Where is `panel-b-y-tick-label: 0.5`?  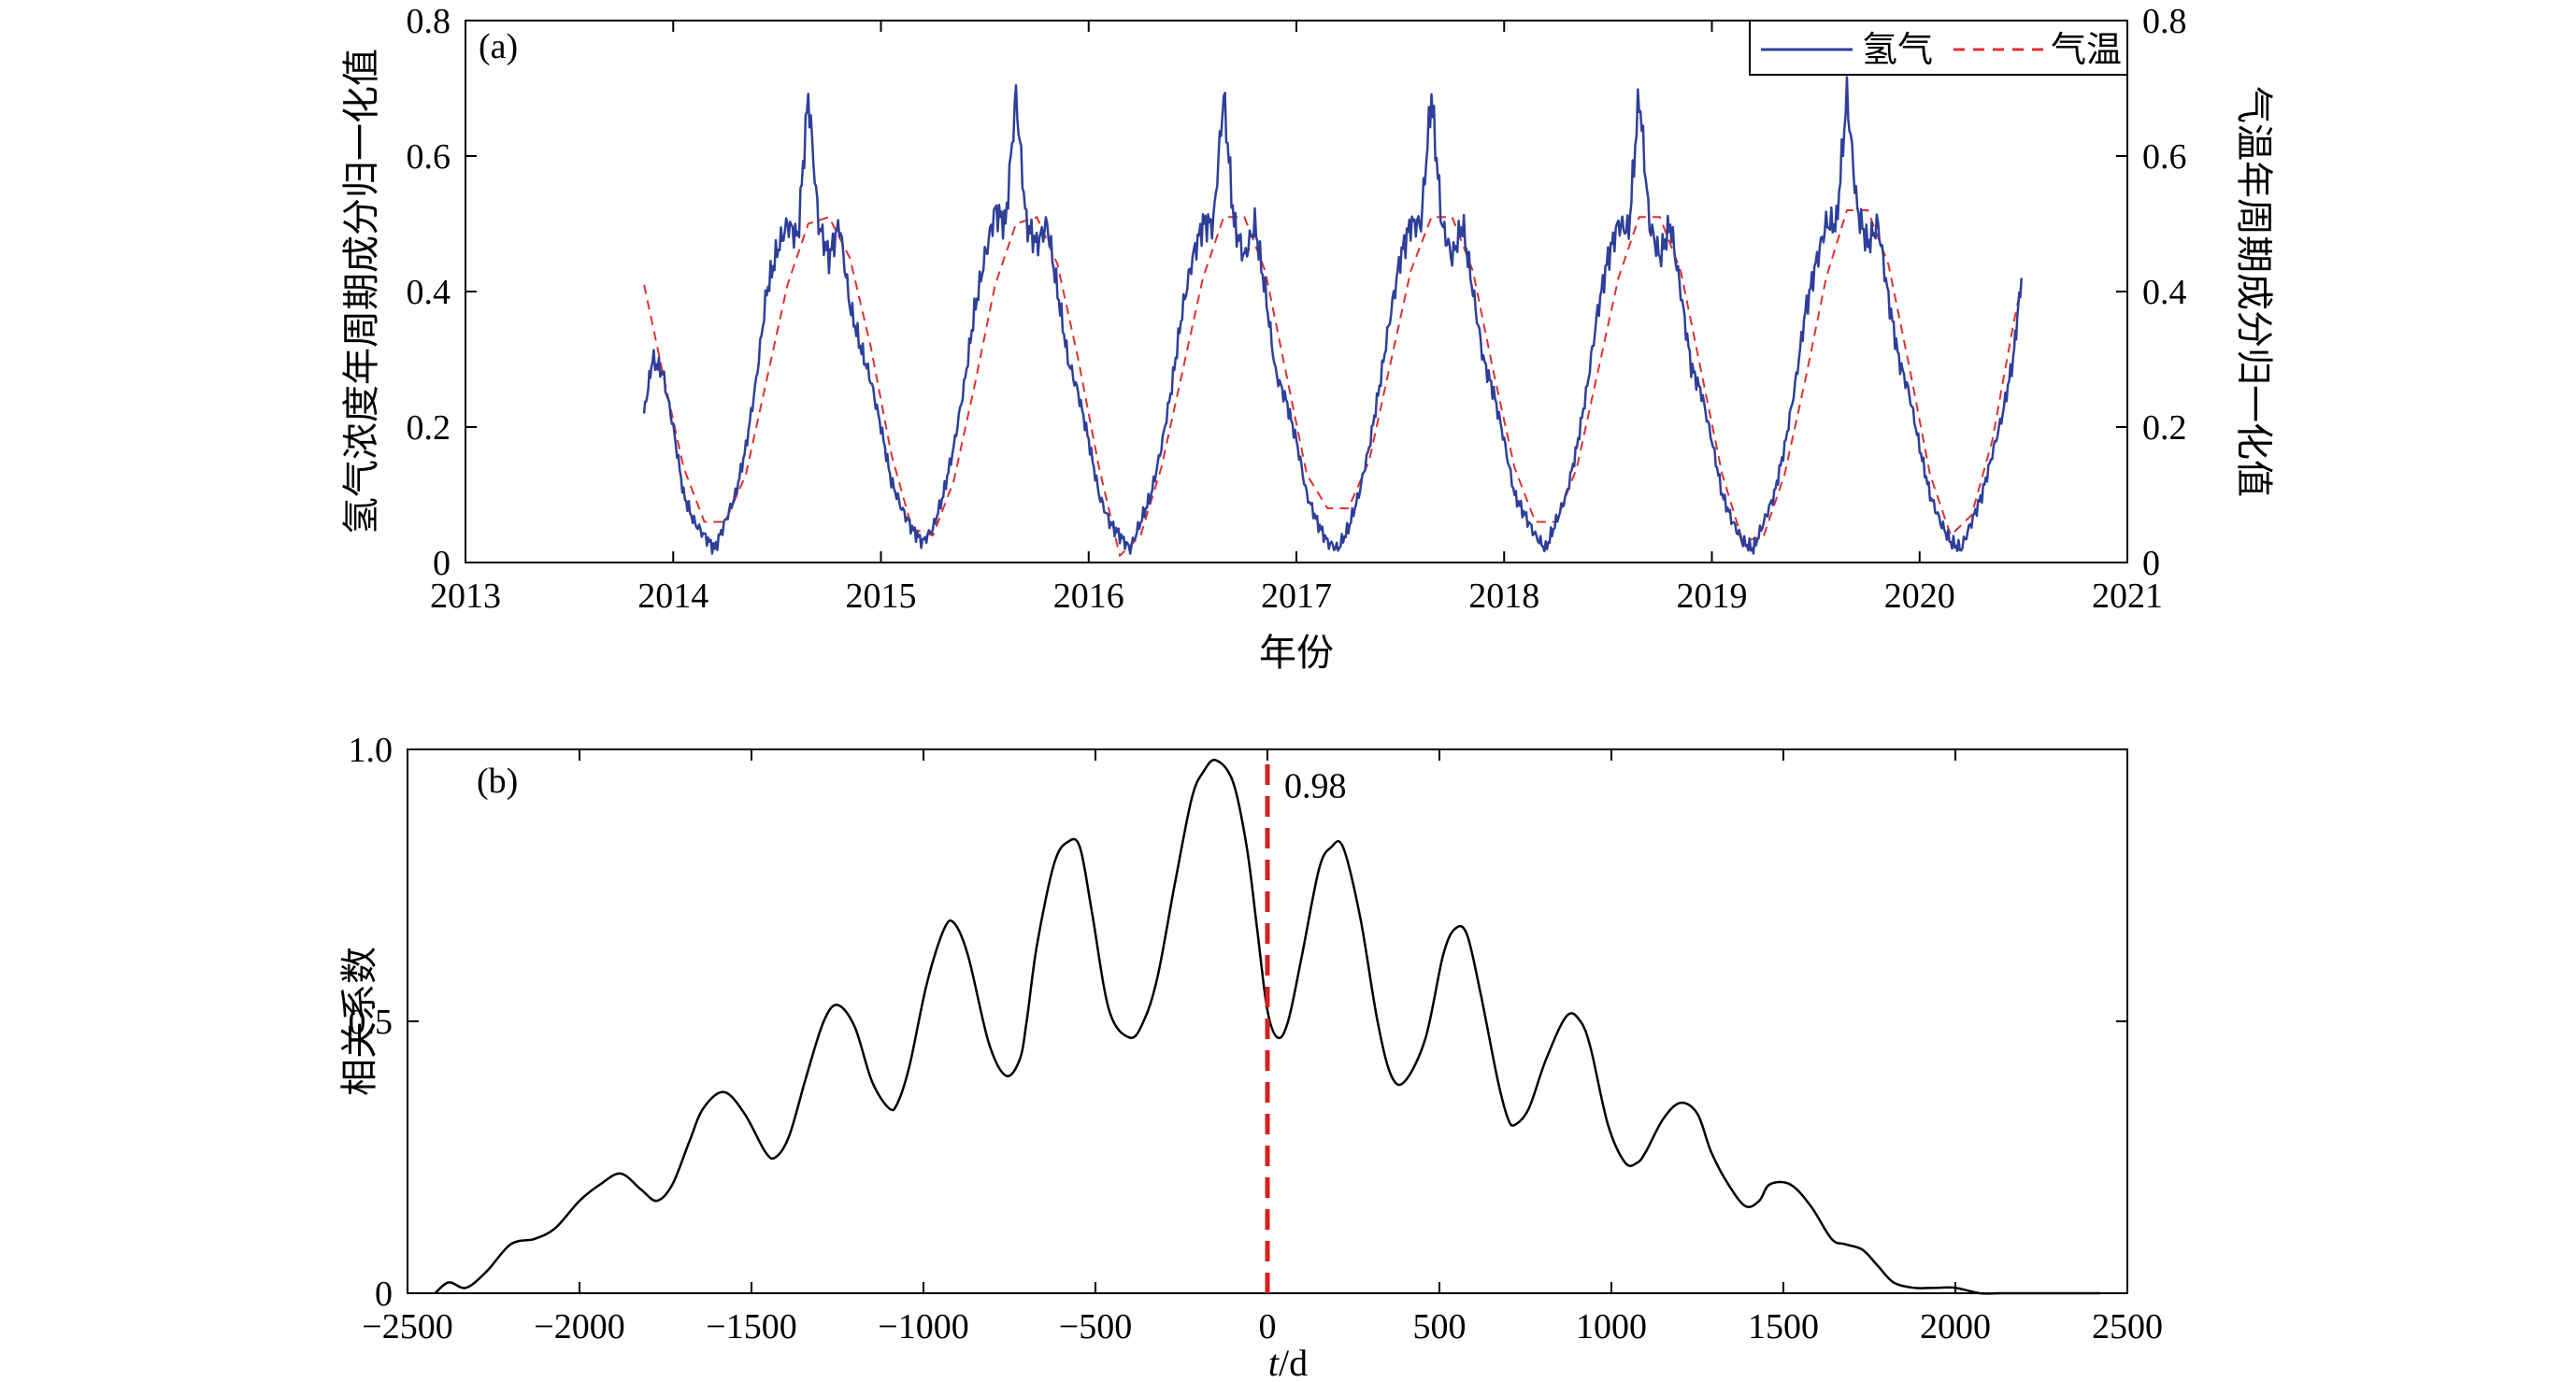
panel-b-y-tick-label: 0.5 is located at coordinates (371, 1022).